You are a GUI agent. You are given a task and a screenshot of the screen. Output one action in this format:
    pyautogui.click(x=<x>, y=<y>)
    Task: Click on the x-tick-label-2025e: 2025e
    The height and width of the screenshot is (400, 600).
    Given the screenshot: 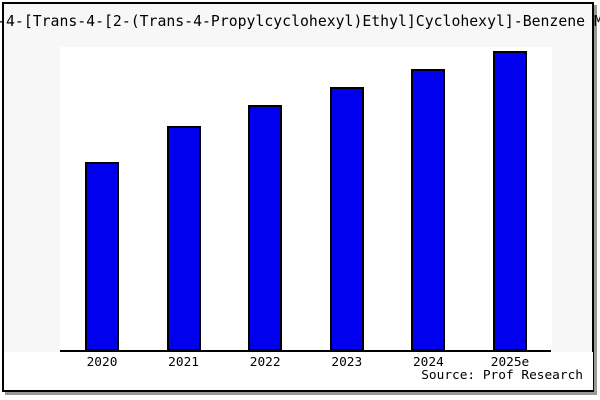 What is the action you would take?
    pyautogui.click(x=510, y=362)
    